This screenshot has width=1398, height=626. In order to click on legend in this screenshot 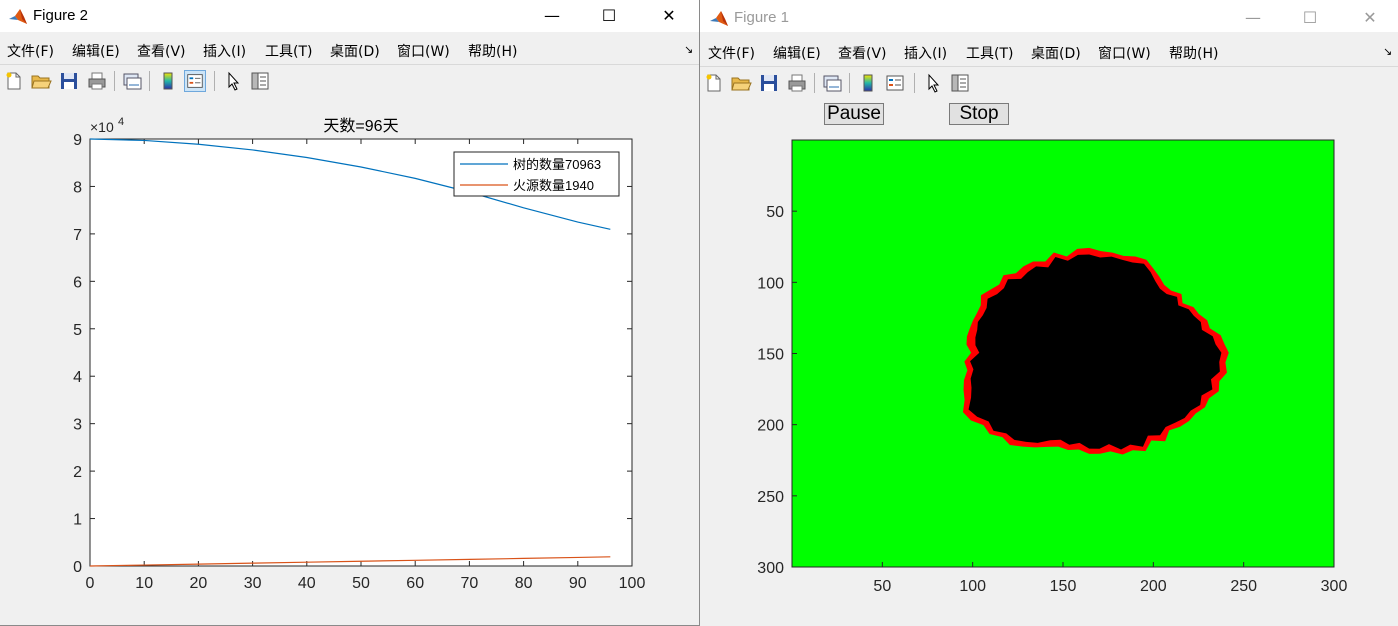, I will do `click(536, 174)`.